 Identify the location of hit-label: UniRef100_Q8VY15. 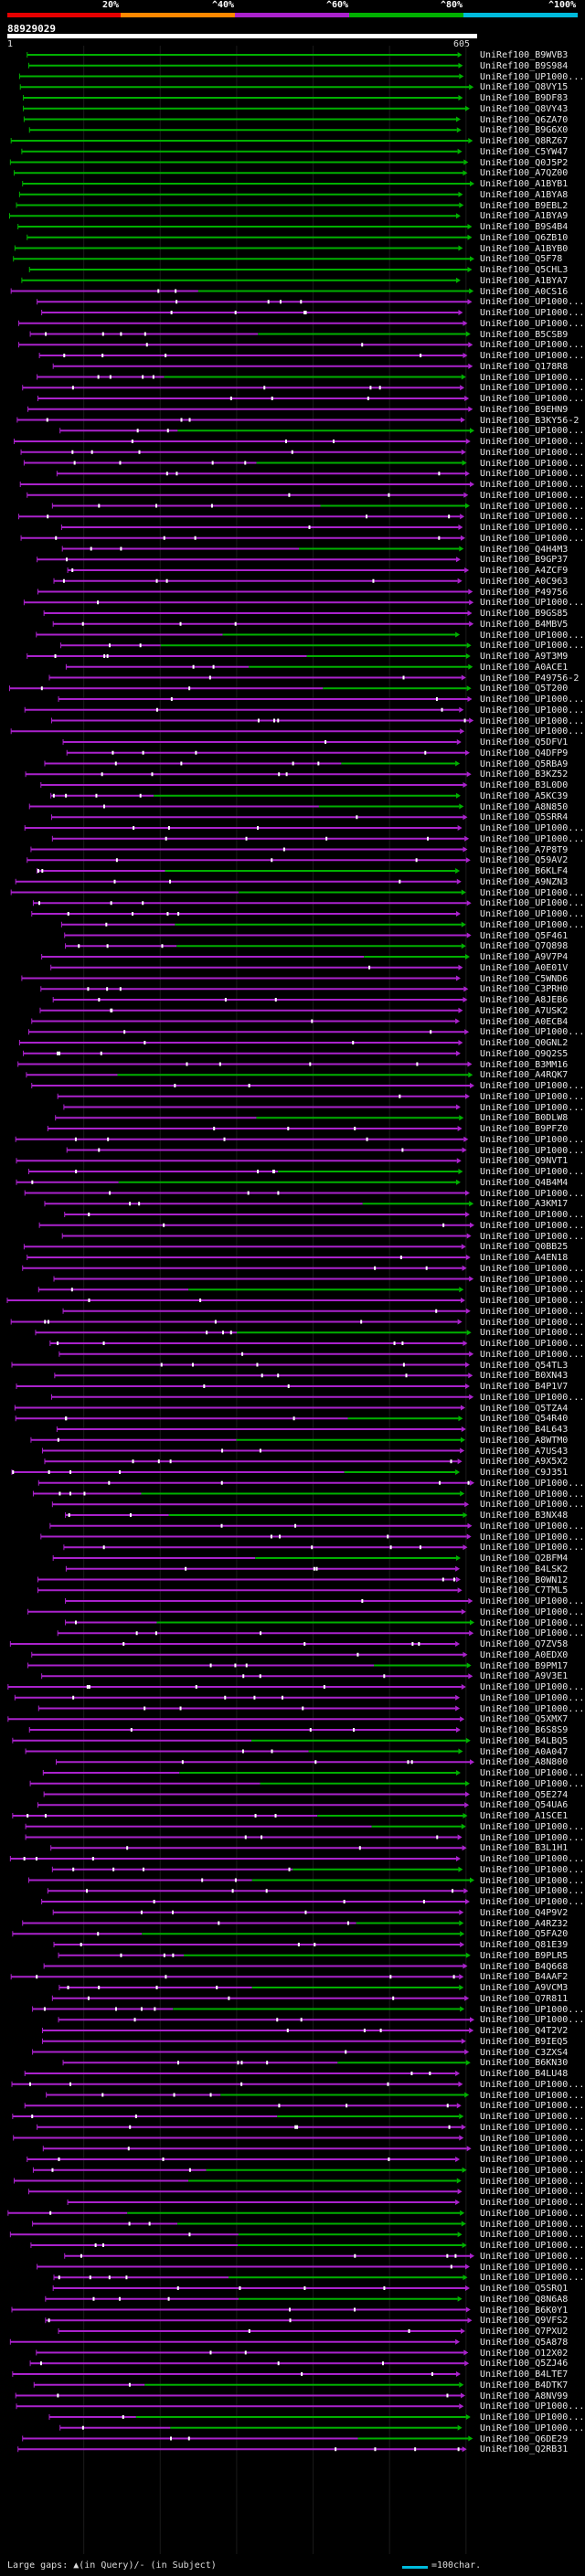
(524, 87).